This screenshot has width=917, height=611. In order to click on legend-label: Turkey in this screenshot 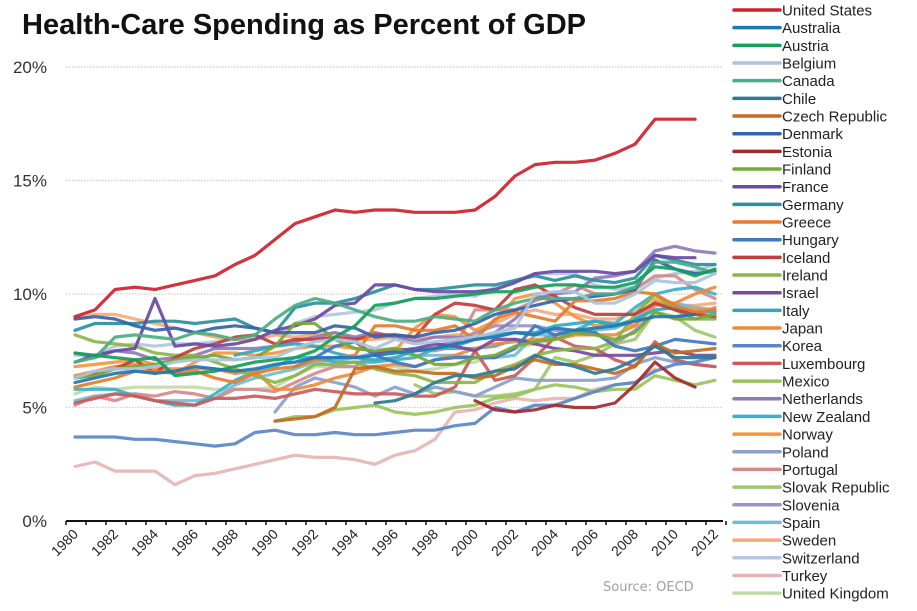, I will do `click(805, 576)`.